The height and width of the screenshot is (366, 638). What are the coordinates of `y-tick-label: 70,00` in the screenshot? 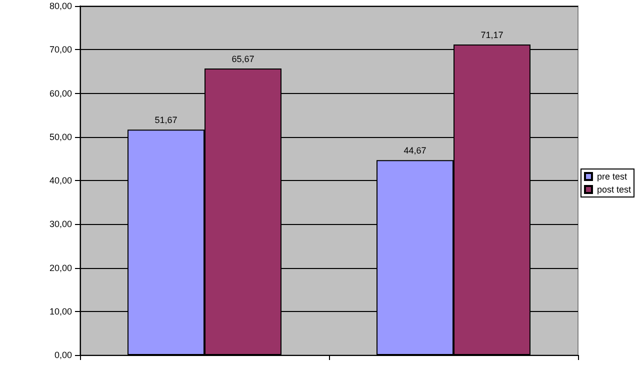 It's located at (60, 49).